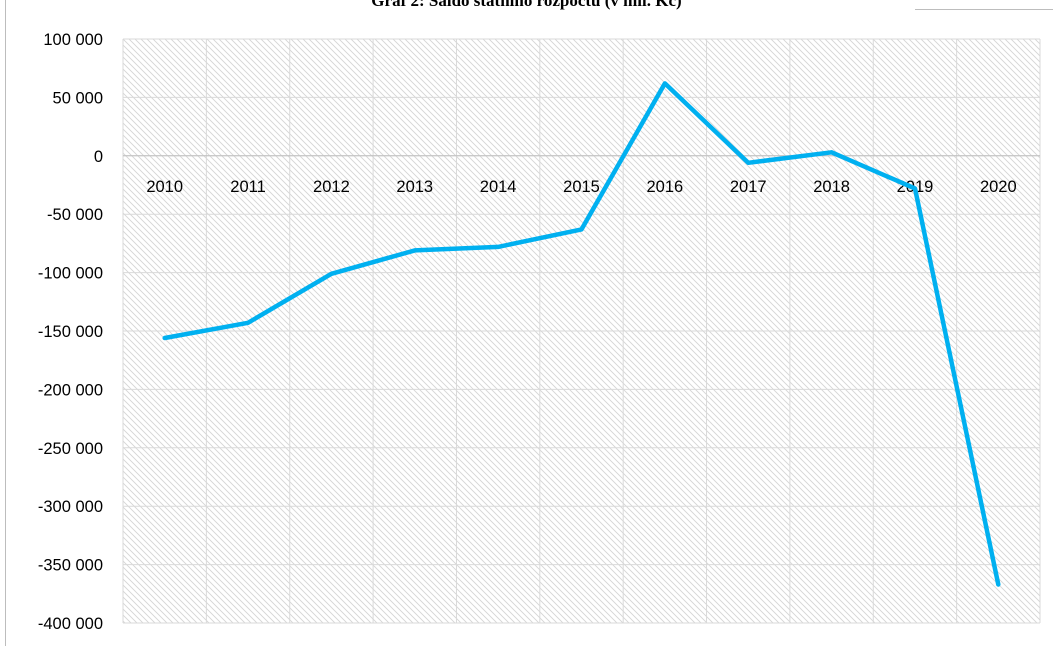 The width and height of the screenshot is (1053, 646). What do you see at coordinates (70, 274) in the screenshot?
I see `y-tick-label: -100 000` at bounding box center [70, 274].